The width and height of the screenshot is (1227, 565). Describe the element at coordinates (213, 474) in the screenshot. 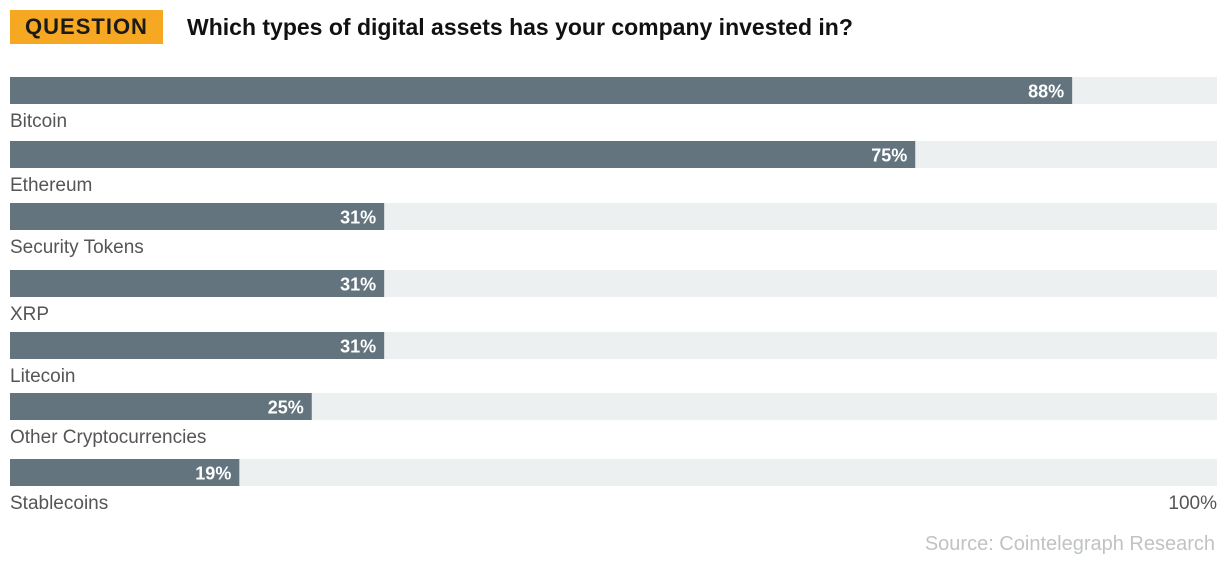

I see `bar-value-label: 19%` at that location.